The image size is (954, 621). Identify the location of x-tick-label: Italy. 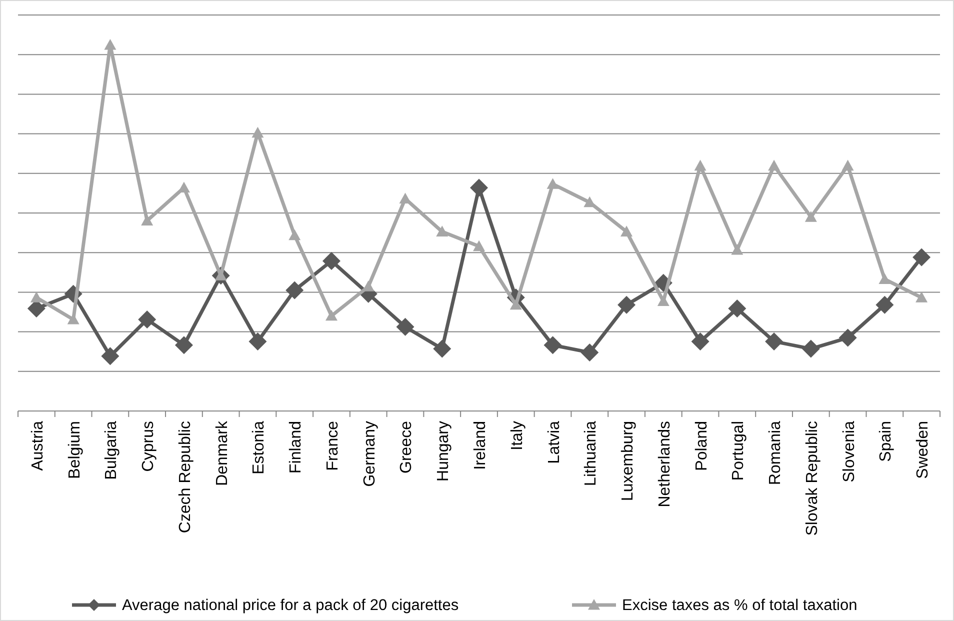
(517, 435).